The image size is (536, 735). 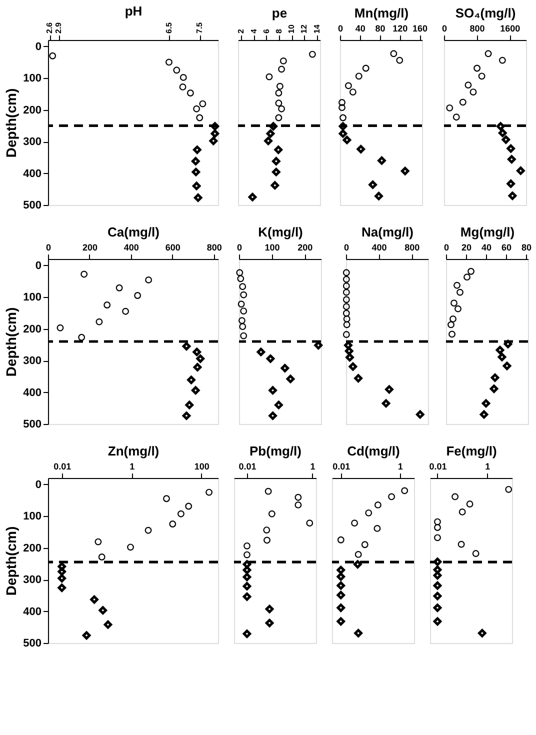 What do you see at coordinates (471, 451) in the screenshot?
I see `x-axis-title: Fe(mg/l)` at bounding box center [471, 451].